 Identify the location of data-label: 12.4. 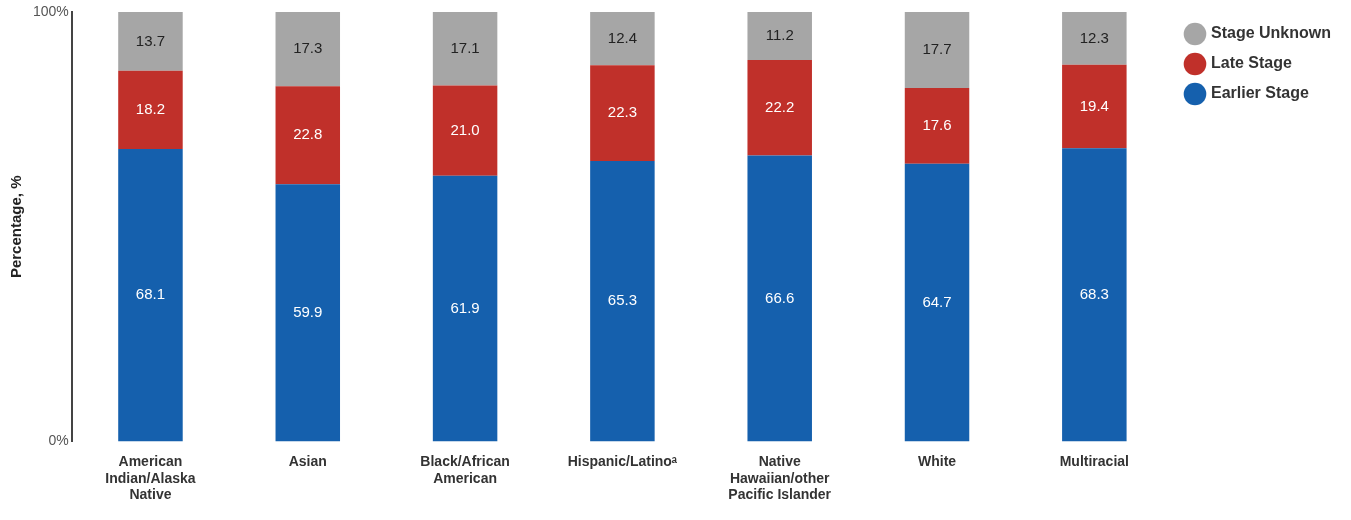
(622, 37).